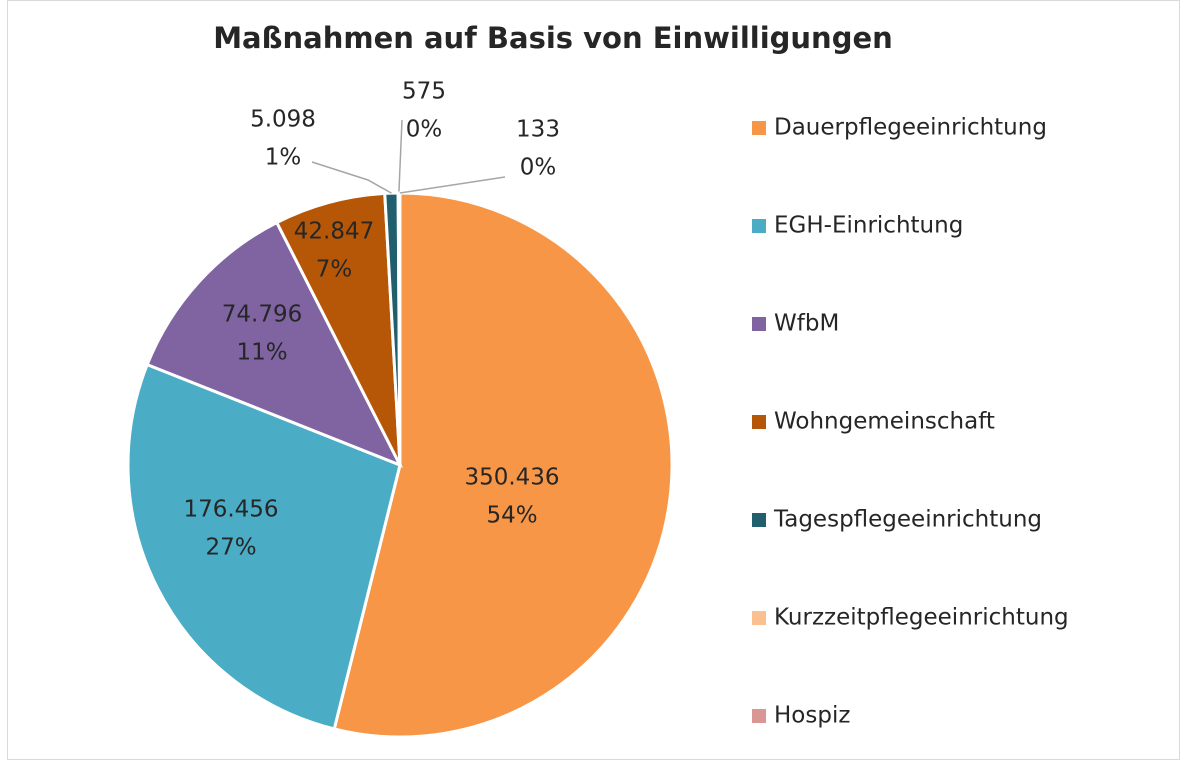 The height and width of the screenshot is (760, 1187). What do you see at coordinates (283, 158) in the screenshot?
I see `data-label-percent: 1%` at bounding box center [283, 158].